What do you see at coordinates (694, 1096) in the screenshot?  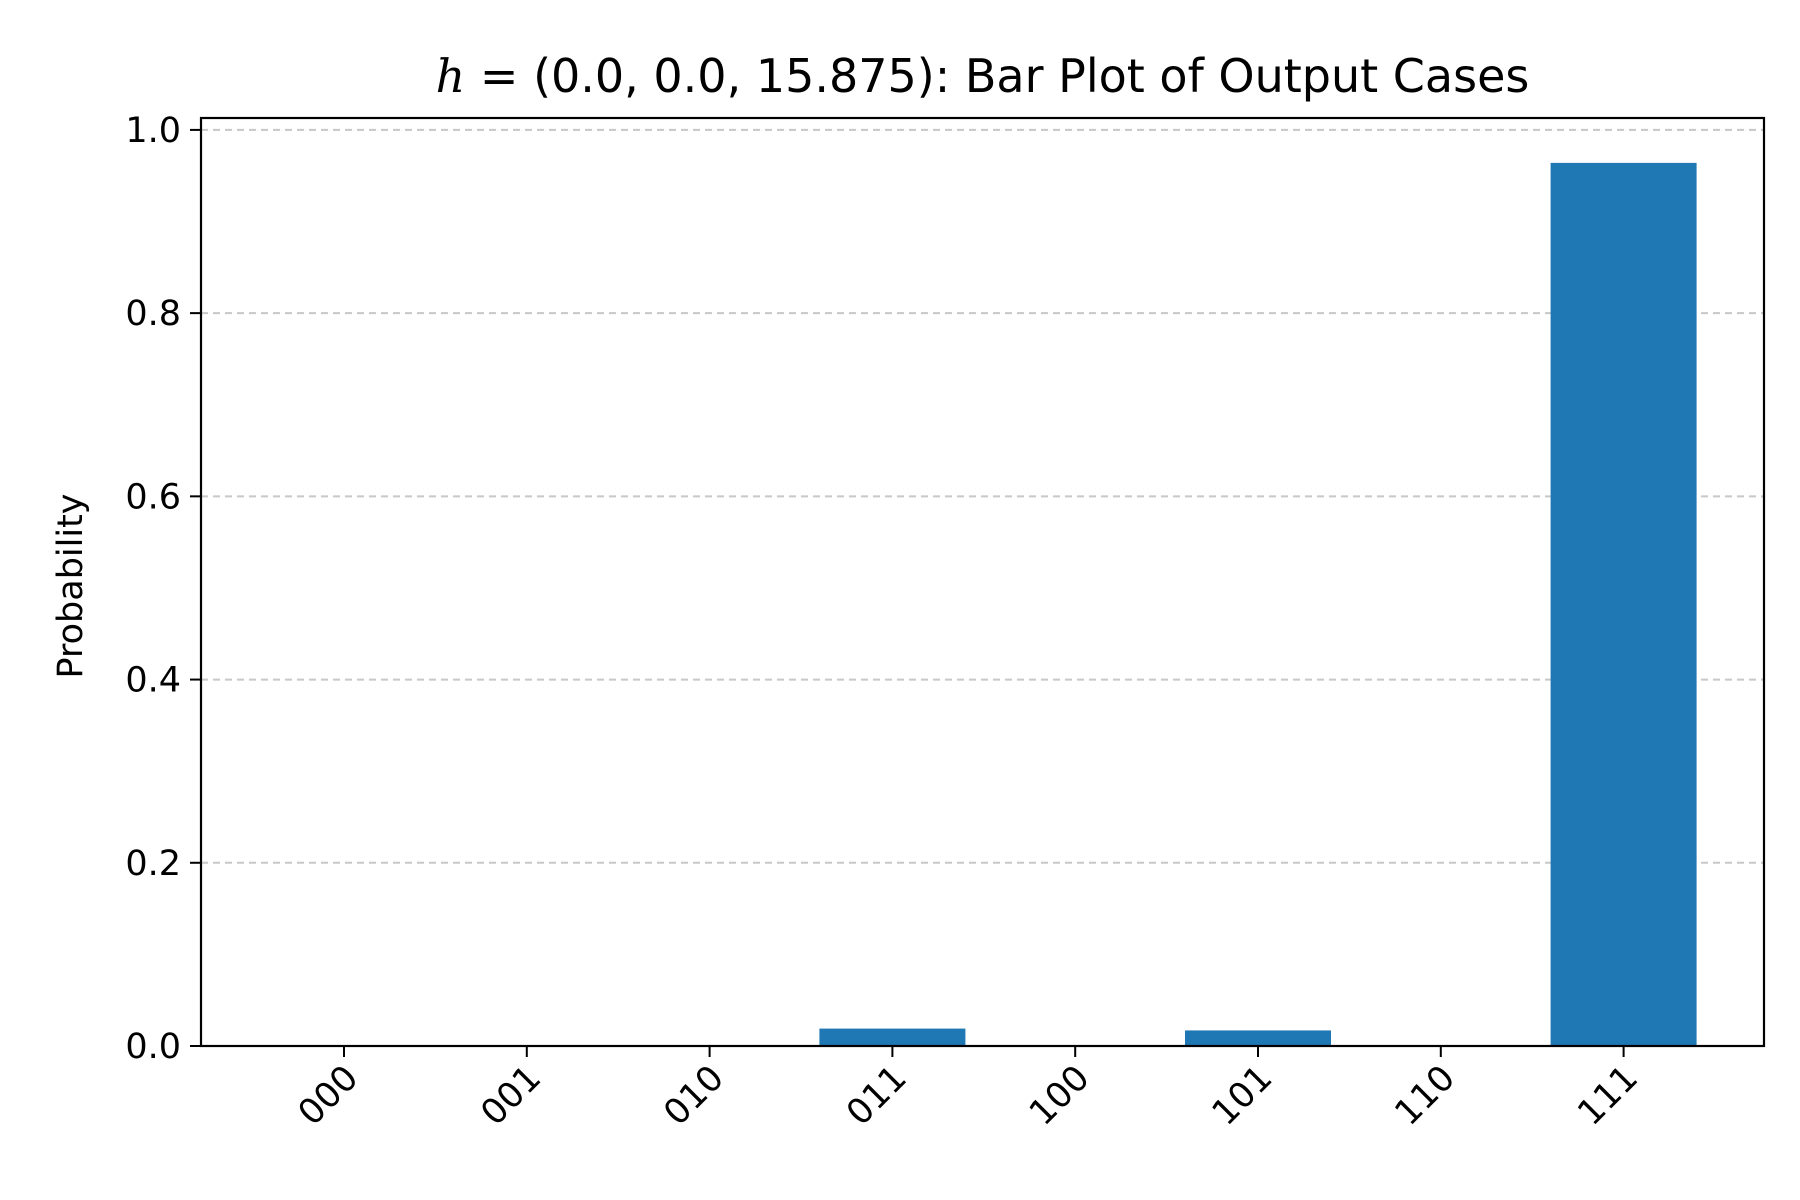 I see `x-tick-label: 010` at bounding box center [694, 1096].